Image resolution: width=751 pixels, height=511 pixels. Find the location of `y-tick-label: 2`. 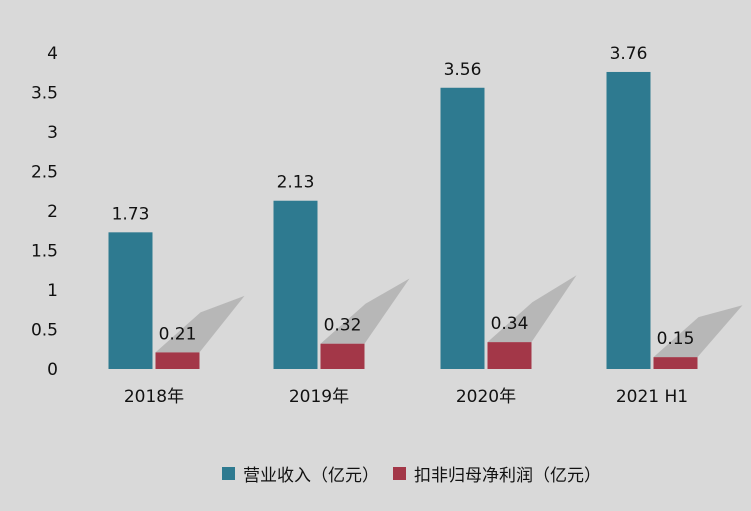

y-tick-label: 2 is located at coordinates (52, 212).